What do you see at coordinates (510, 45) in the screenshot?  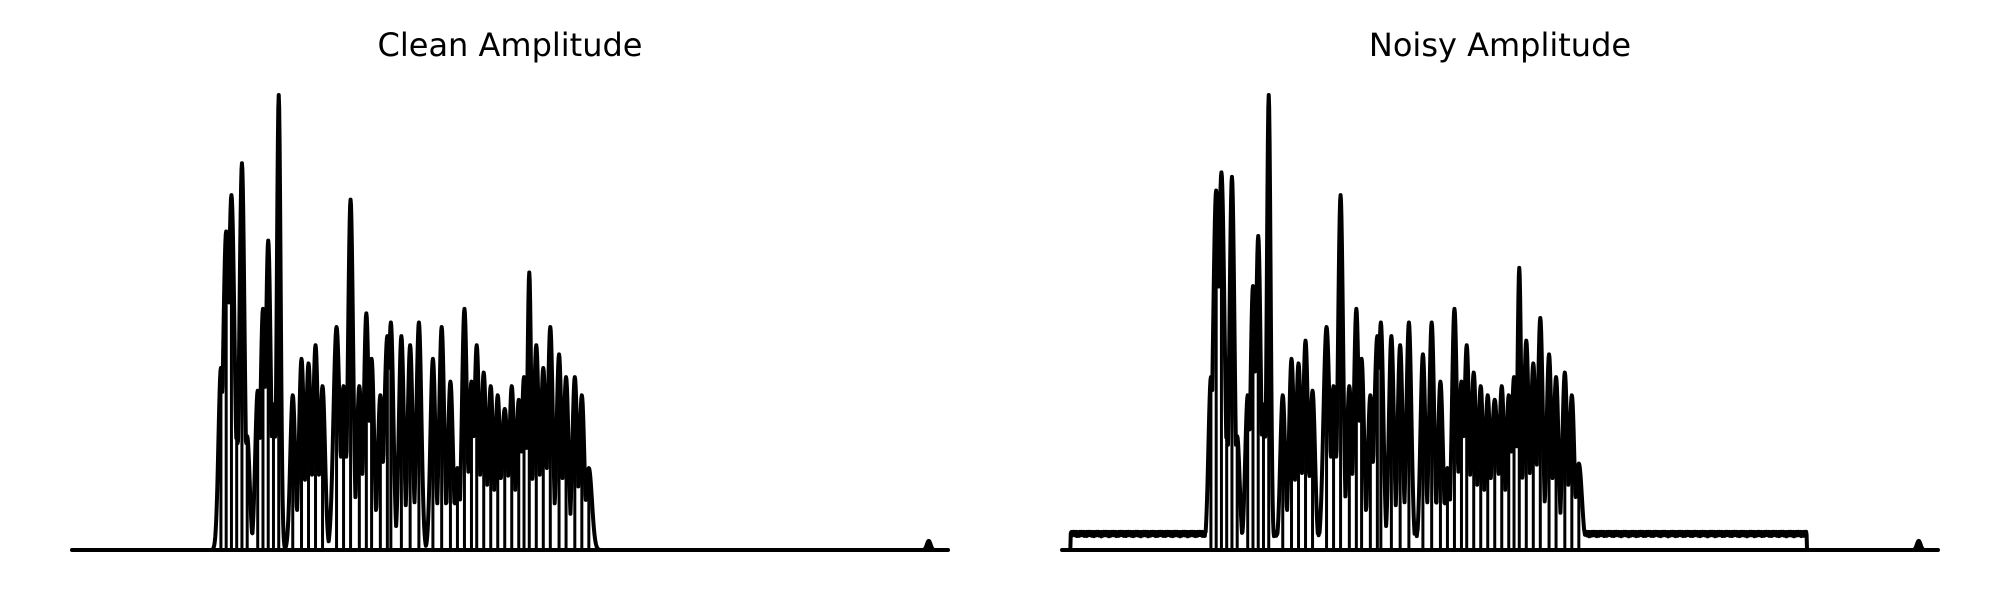 I see `chart-title-clean-amplitude: Clean Amplitude` at bounding box center [510, 45].